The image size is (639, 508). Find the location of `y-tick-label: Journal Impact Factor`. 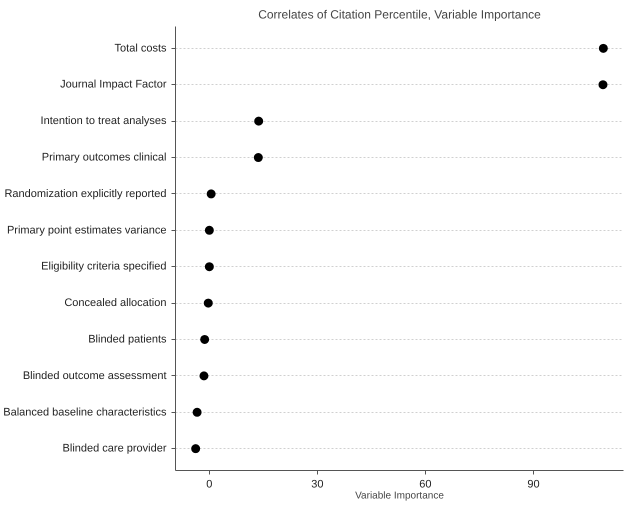

y-tick-label: Journal Impact Factor is located at coordinates (113, 84).